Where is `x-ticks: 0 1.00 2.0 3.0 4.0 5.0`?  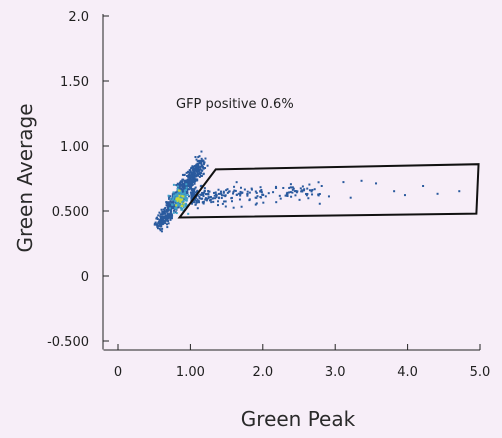 x-ticks: 0 1.00 2.0 3.0 4.0 5.0 is located at coordinates (302, 362).